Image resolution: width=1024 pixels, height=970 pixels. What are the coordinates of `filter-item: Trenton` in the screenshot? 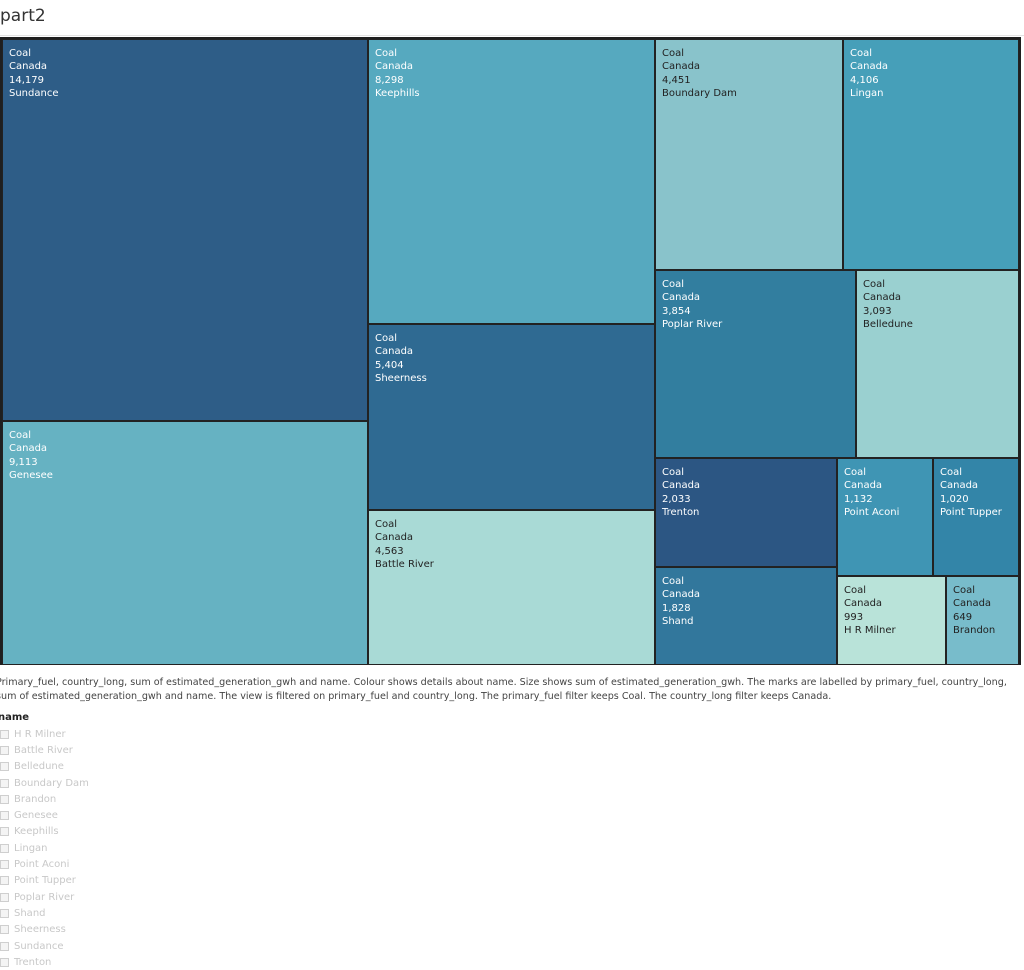 It's located at (120, 962).